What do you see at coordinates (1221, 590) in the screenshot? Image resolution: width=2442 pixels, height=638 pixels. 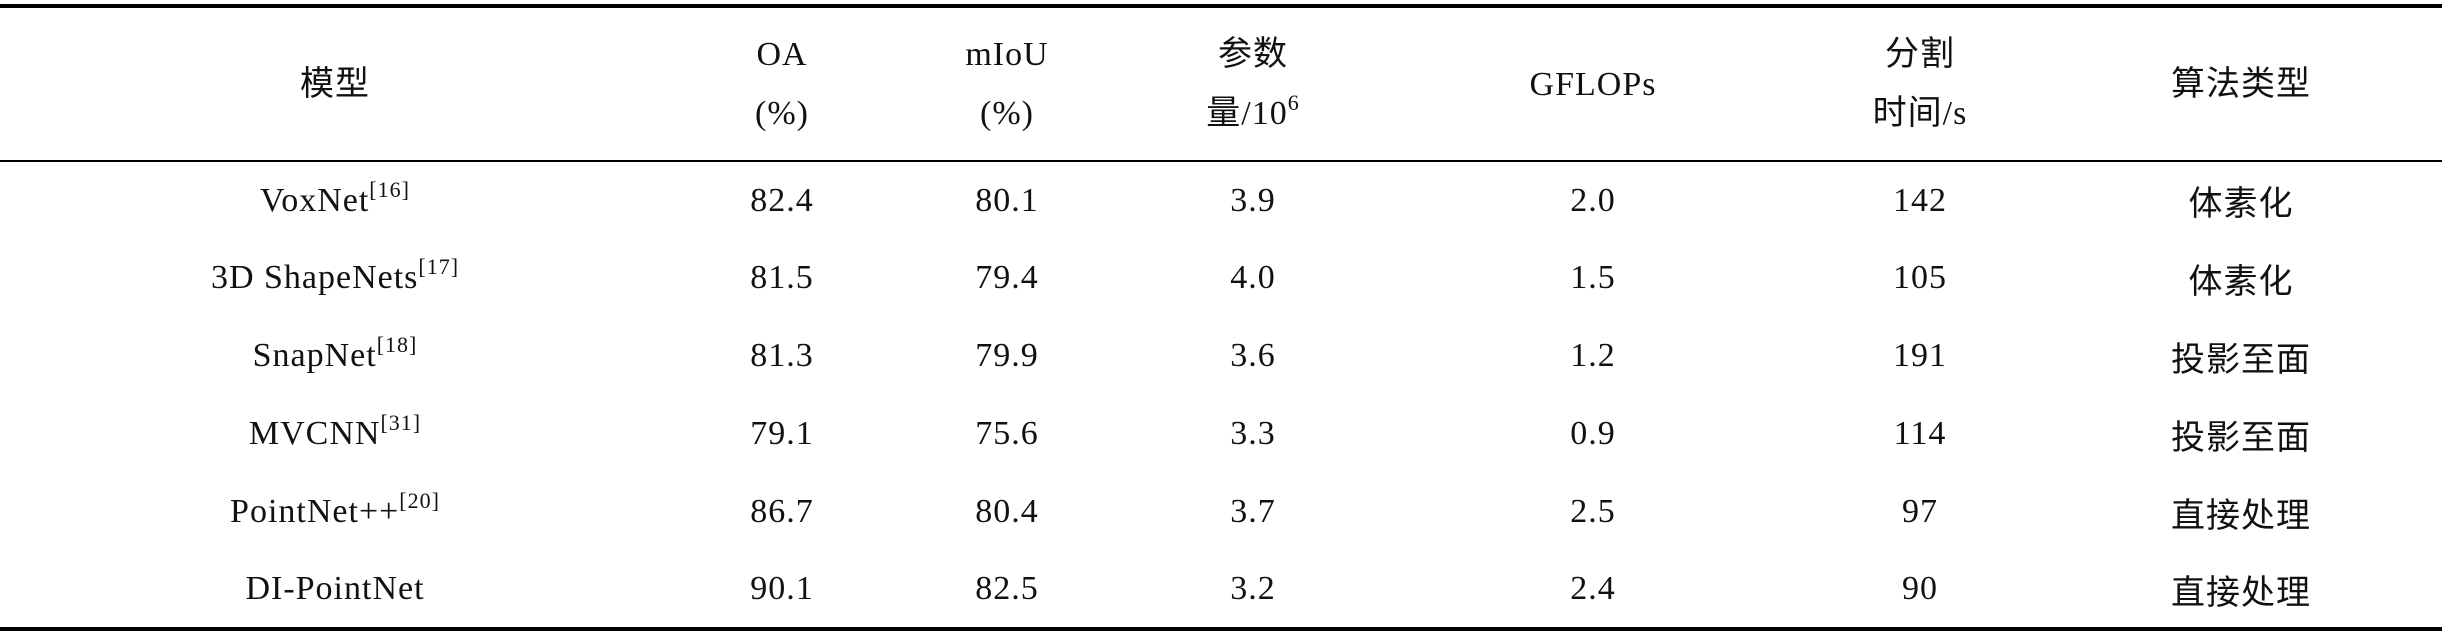 I see `table-row: DI-PointNet 90.1 82.5 3.2 2.4 90 直接处理` at bounding box center [1221, 590].